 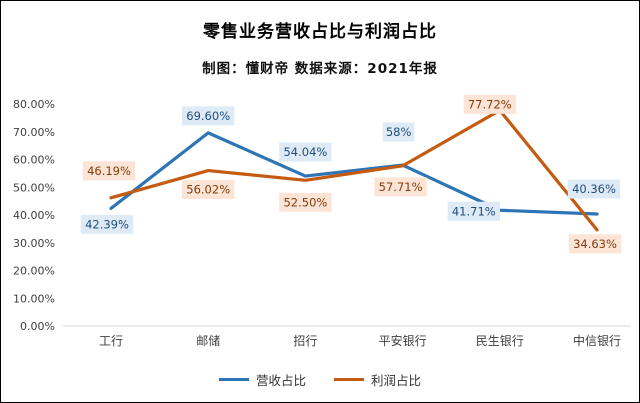 I want to click on data-label: 57.71%, so click(x=401, y=187).